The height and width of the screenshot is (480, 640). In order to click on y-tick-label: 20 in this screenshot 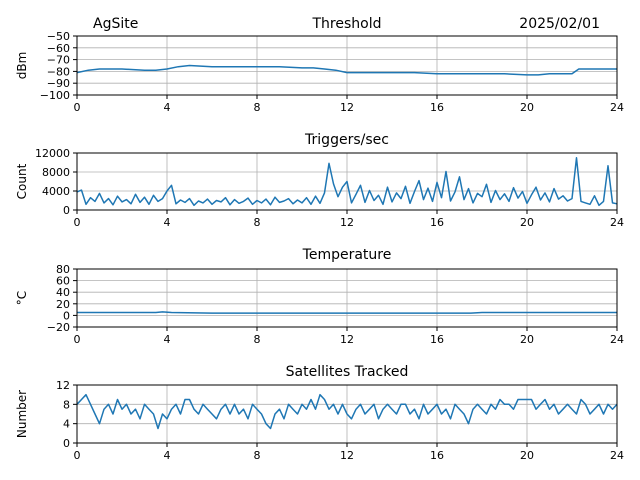, I will do `click(63, 304)`.